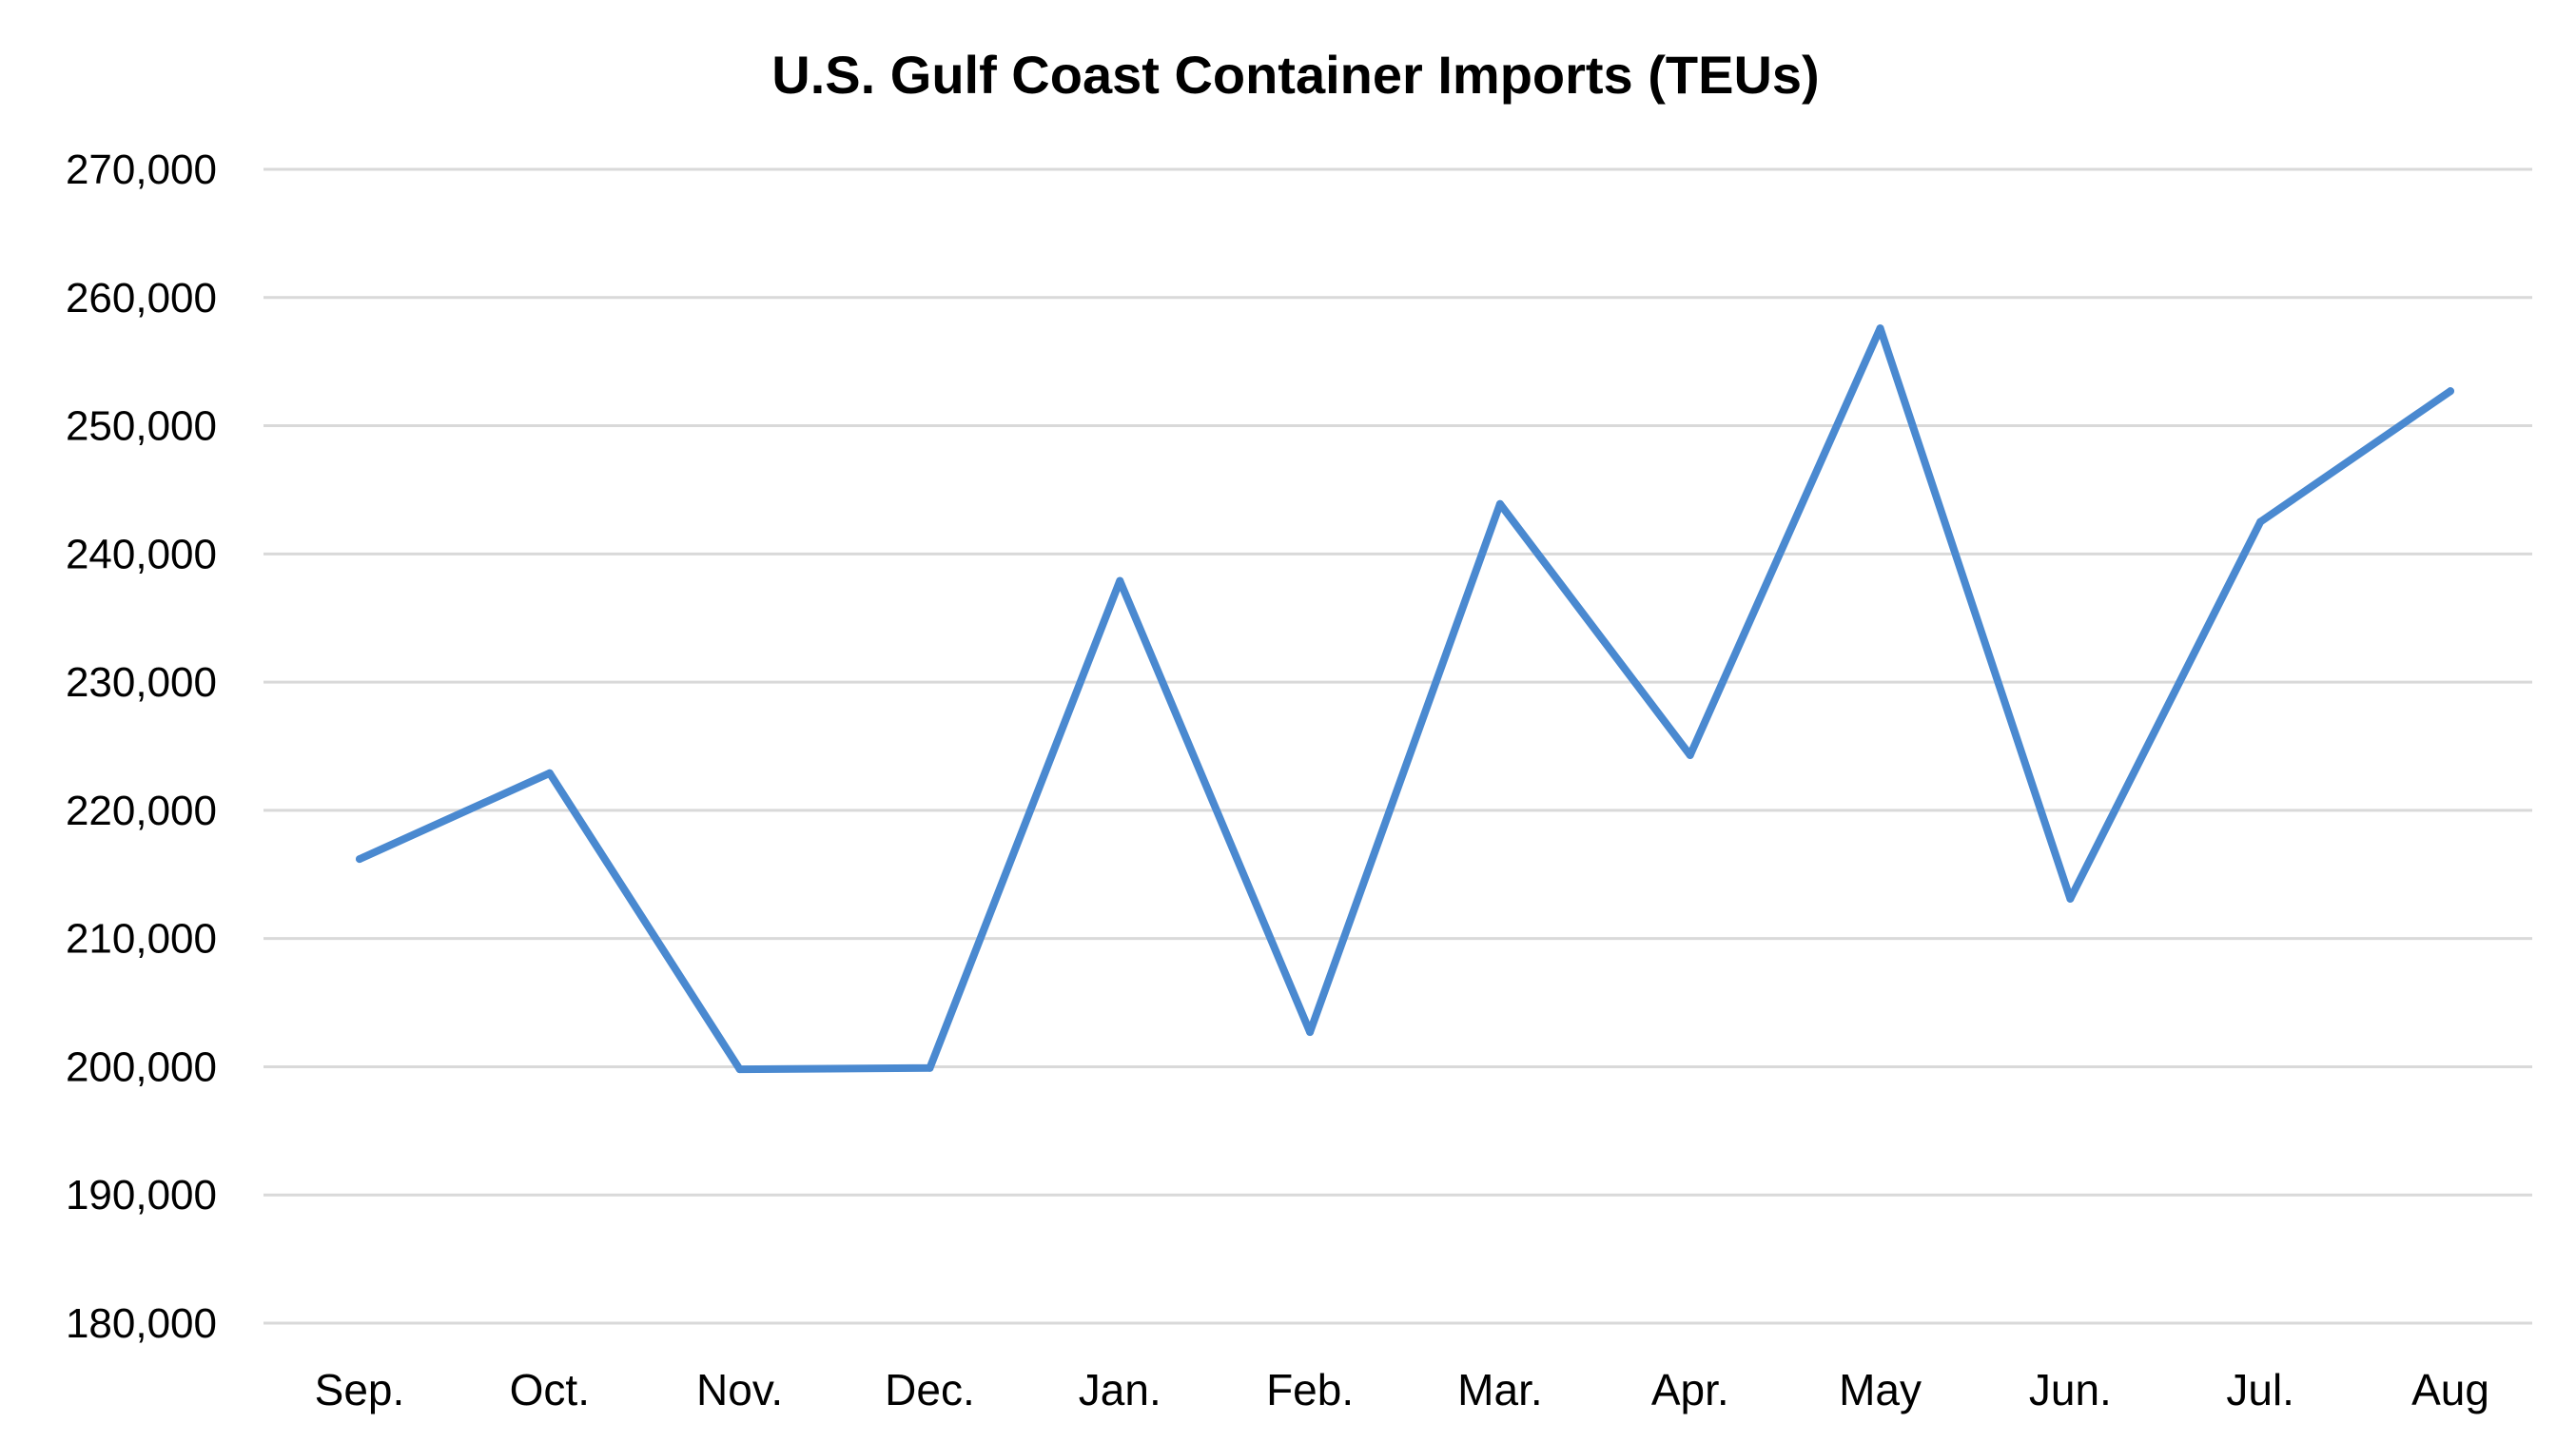  I want to click on x-tick-label: May, so click(1880, 1389).